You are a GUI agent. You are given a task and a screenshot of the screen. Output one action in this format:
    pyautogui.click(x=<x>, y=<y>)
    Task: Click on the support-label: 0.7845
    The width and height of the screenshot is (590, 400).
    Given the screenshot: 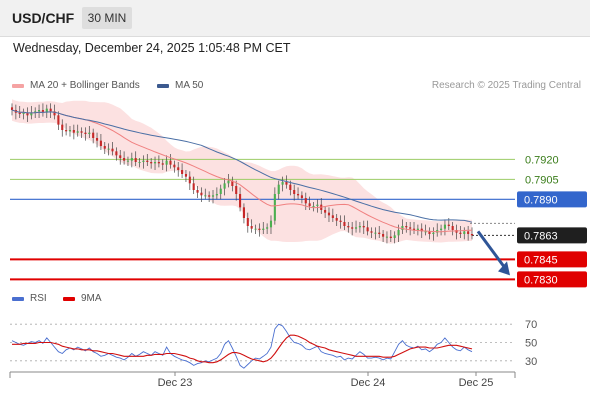 What is the action you would take?
    pyautogui.click(x=541, y=260)
    